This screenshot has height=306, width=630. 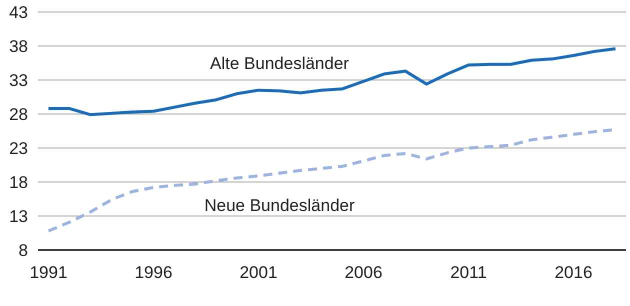 What do you see at coordinates (279, 206) in the screenshot?
I see `series-label: Neue Bundesländer` at bounding box center [279, 206].